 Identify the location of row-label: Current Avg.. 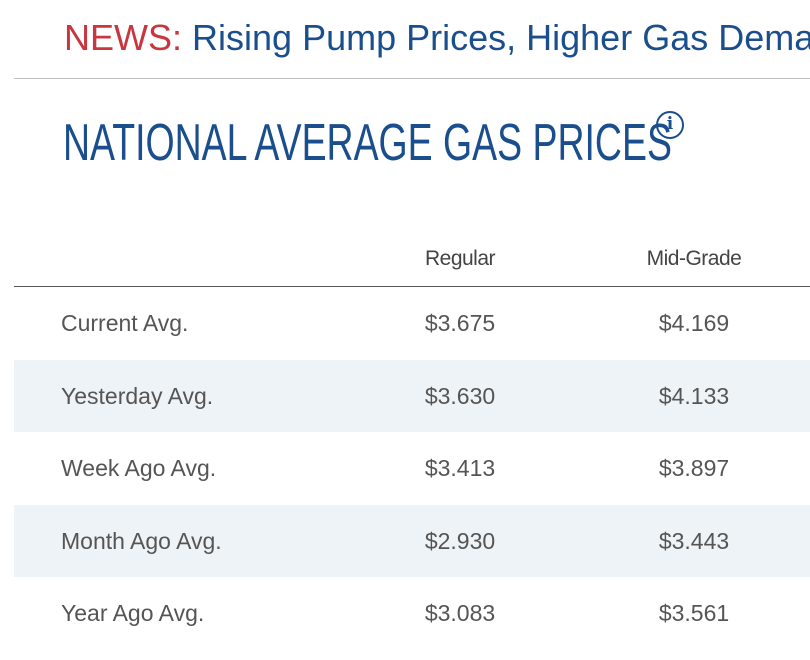
(125, 323).